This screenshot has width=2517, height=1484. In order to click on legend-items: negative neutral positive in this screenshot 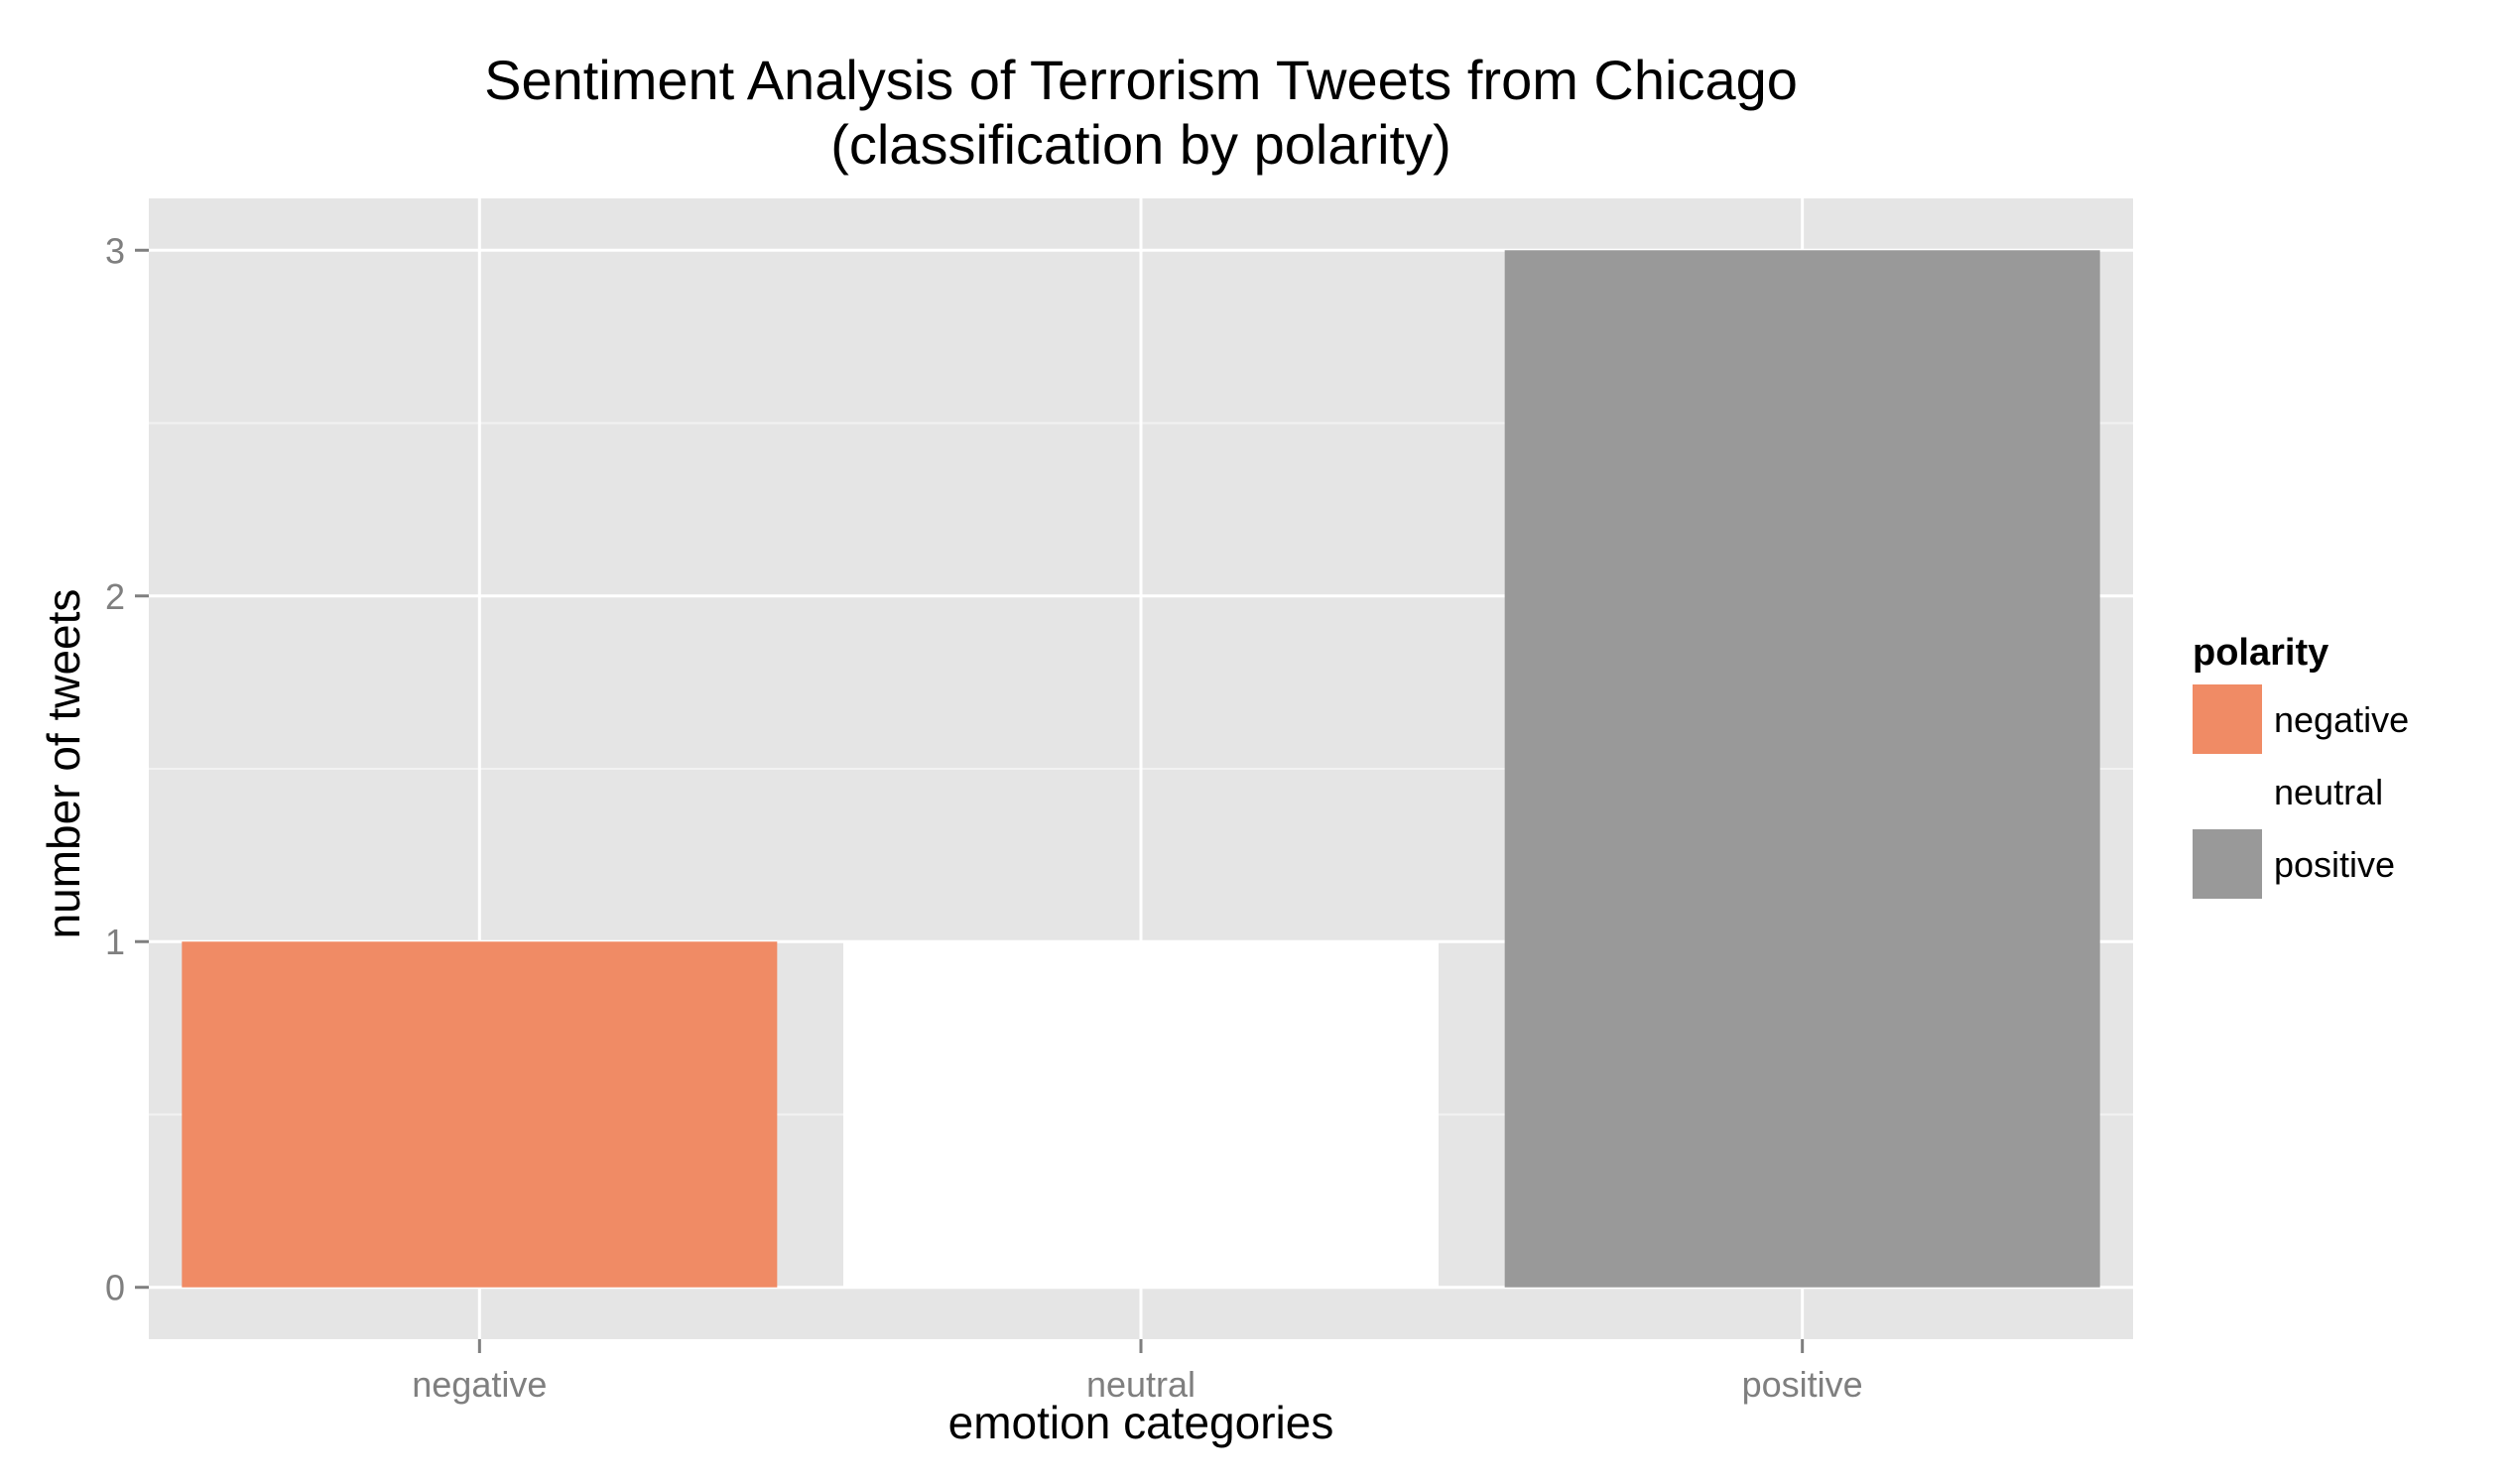, I will do `click(2301, 791)`.